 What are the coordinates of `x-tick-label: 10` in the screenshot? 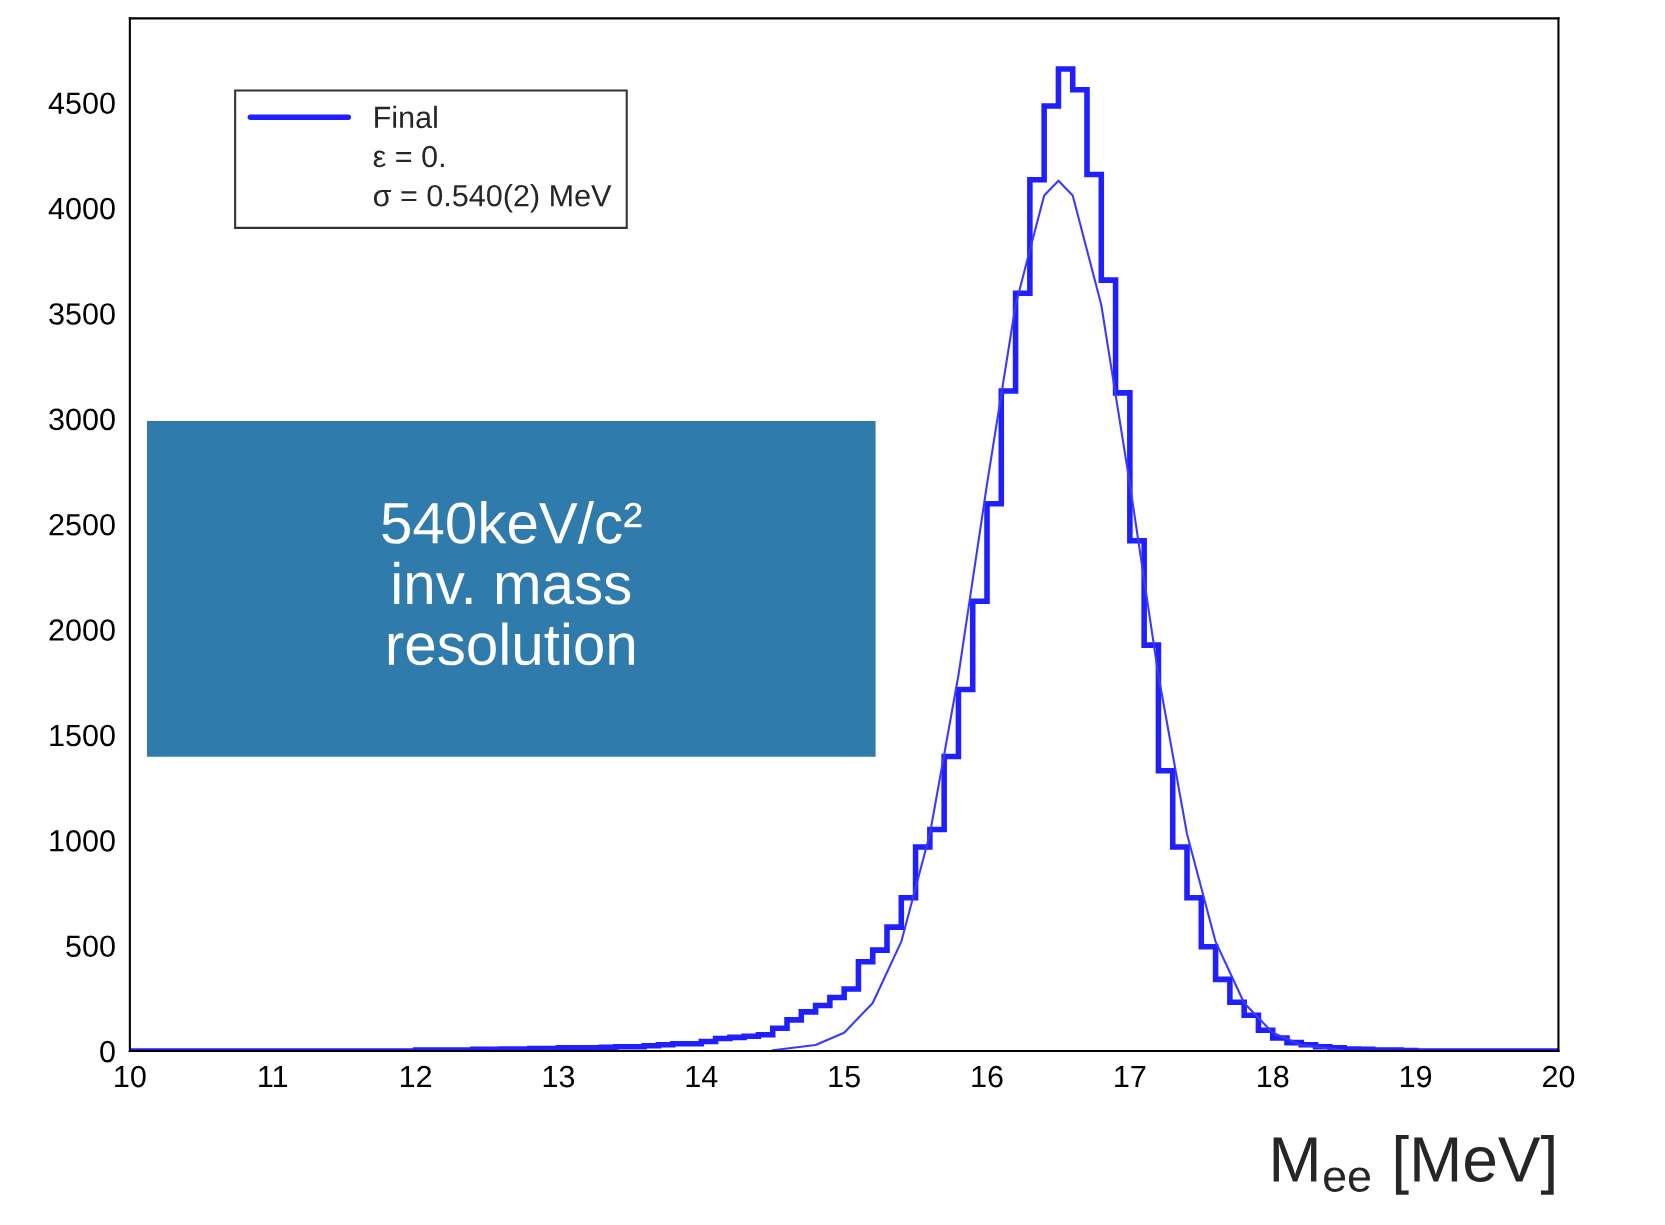 It's located at (130, 1076).